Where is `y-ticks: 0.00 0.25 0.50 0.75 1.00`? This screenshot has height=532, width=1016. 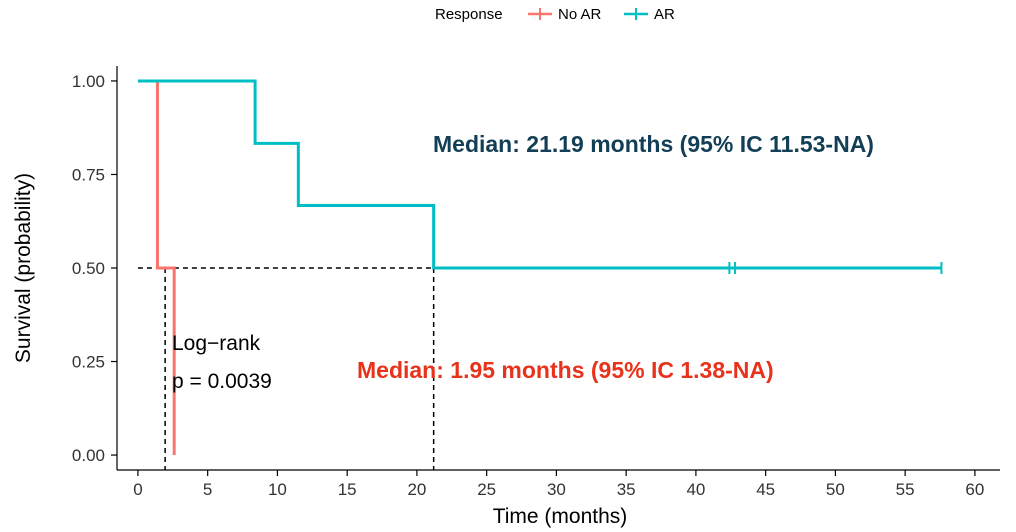 y-ticks: 0.00 0.25 0.50 0.75 1.00 is located at coordinates (94, 268).